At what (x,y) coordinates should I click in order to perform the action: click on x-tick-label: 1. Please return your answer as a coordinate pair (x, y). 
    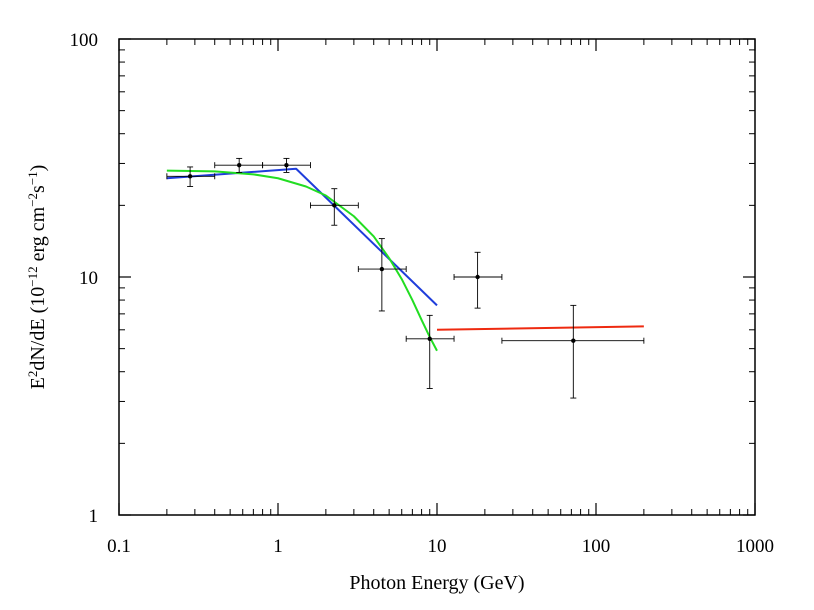
    Looking at the image, I should click on (278, 546).